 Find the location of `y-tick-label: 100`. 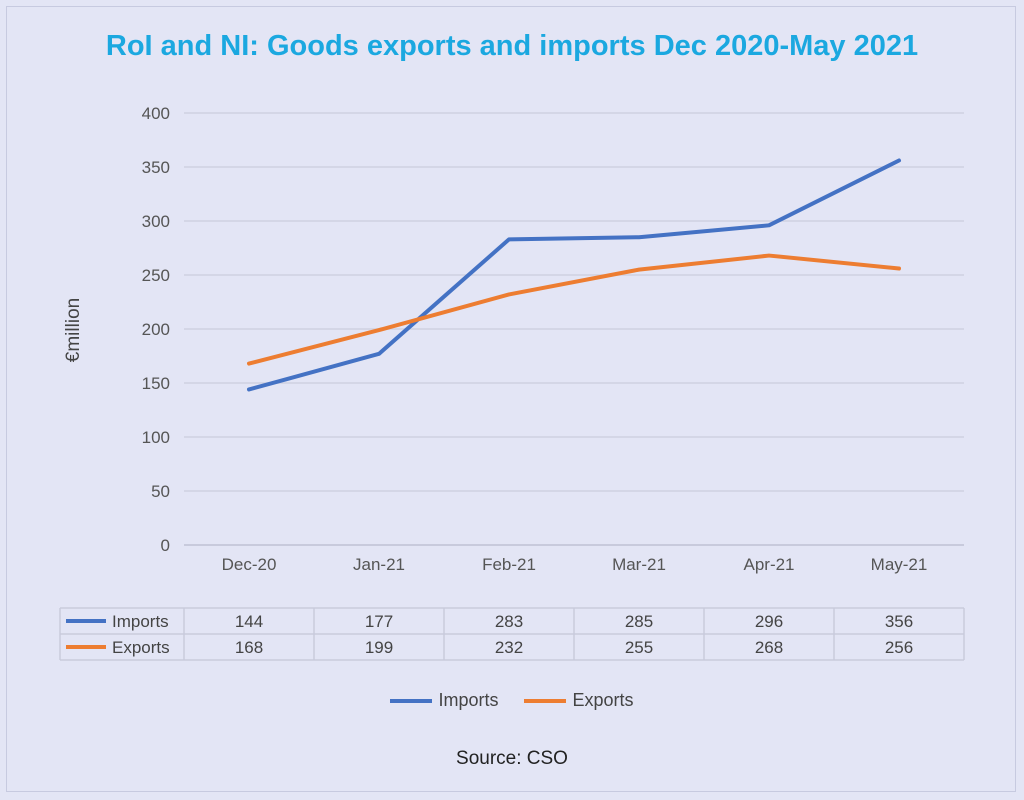

y-tick-label: 100 is located at coordinates (156, 437).